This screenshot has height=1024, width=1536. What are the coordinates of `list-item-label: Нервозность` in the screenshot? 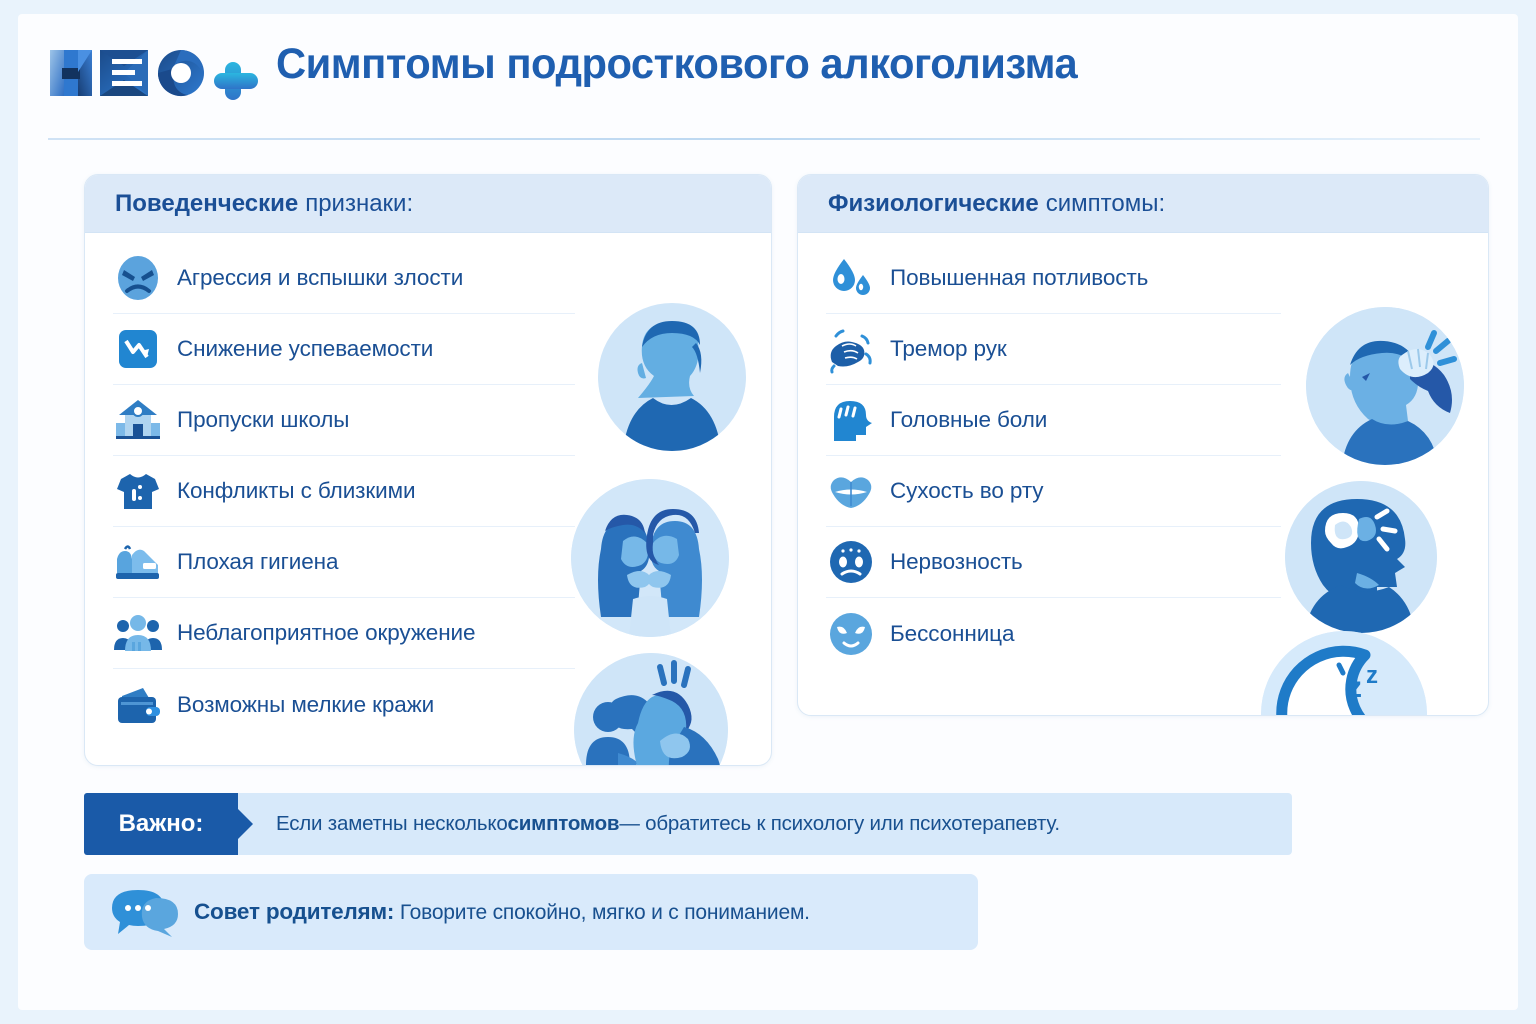 It's located at (956, 561).